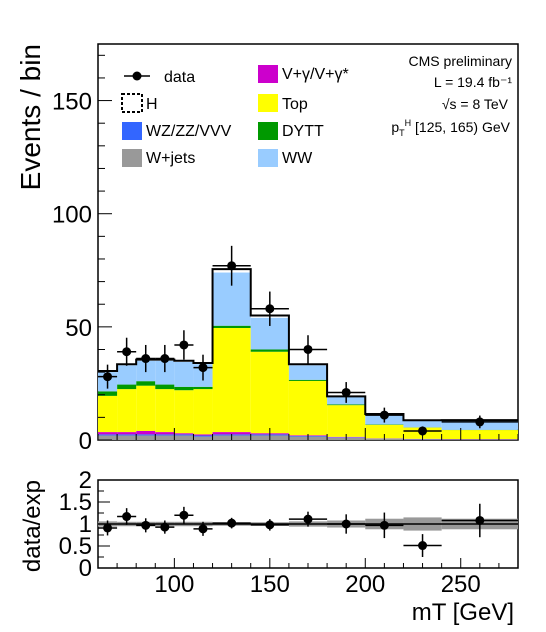  What do you see at coordinates (461, 127) in the screenshot?
I see `pt-range: [125, 165) GeV` at bounding box center [461, 127].